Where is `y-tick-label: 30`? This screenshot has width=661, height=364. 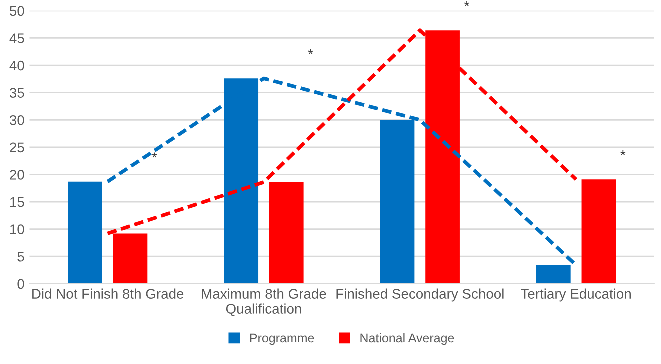 y-tick-label: 30 is located at coordinates (17, 120).